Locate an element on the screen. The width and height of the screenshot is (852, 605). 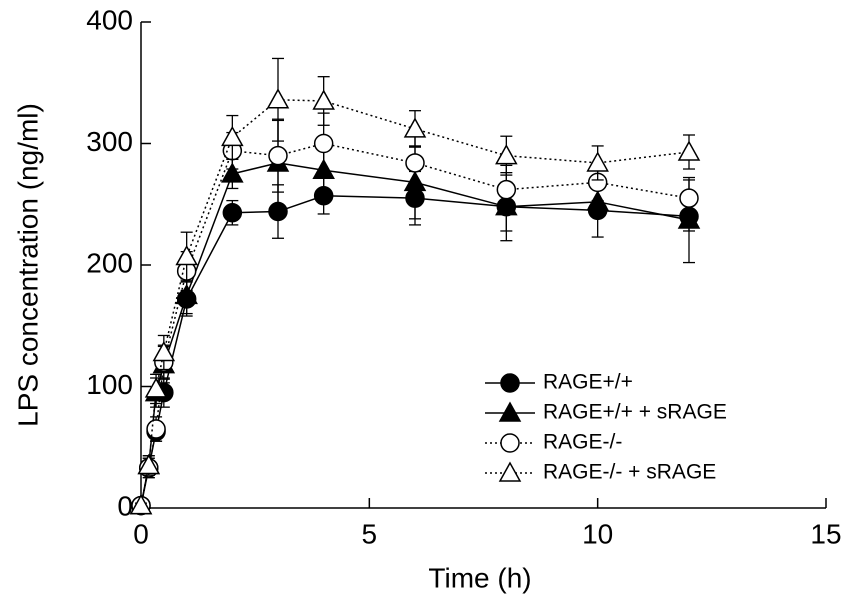
x-axis-label: Time (h) is located at coordinates (479, 577).